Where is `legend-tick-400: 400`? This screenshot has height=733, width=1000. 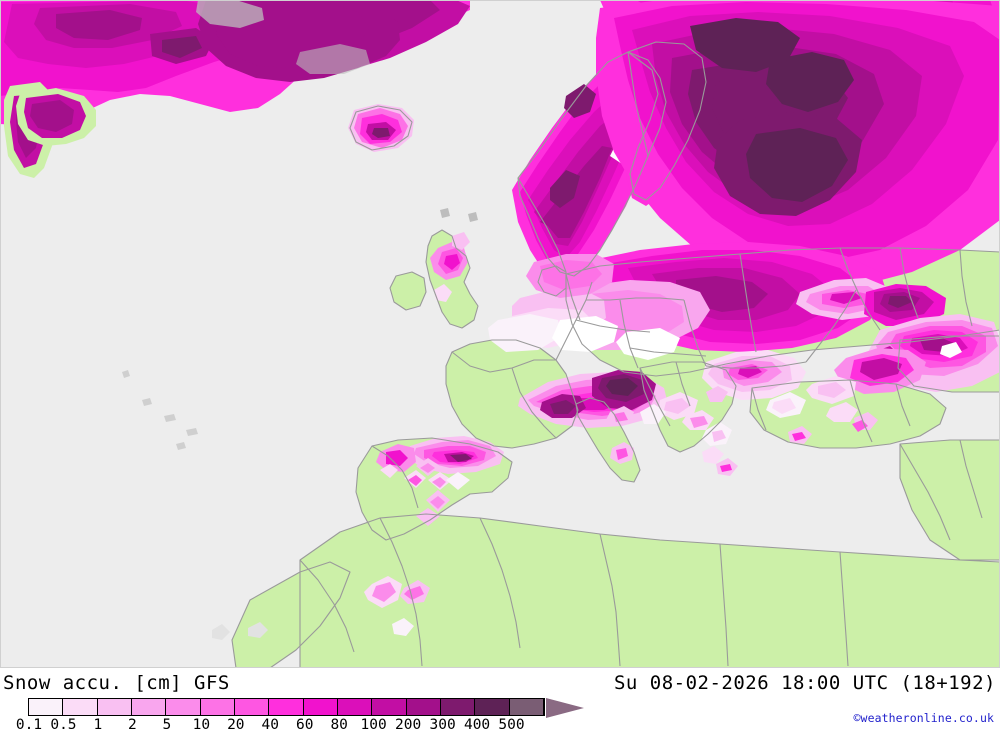 legend-tick-400: 400 is located at coordinates (477, 725).